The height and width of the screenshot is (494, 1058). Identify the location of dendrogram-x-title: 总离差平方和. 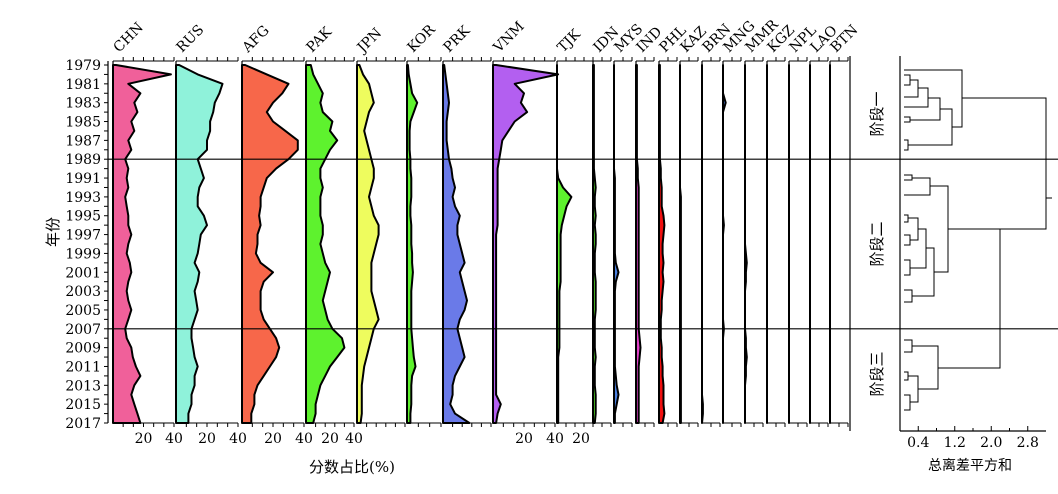
(970, 465).